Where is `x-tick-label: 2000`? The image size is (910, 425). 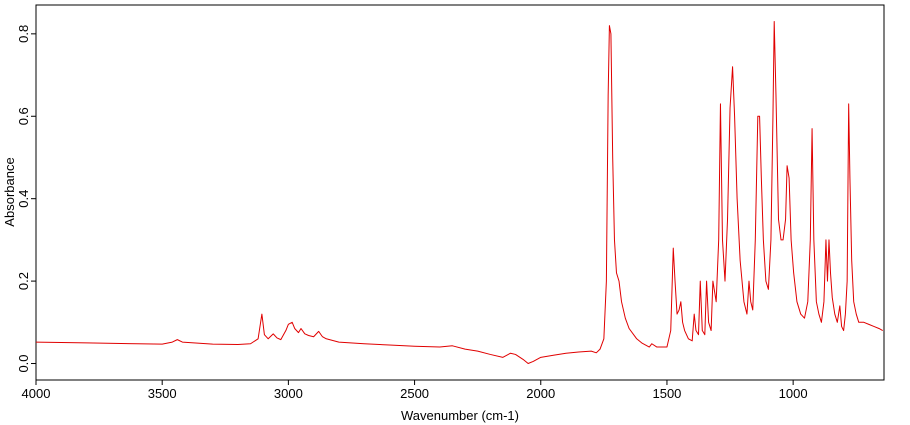
x-tick-label: 2000 is located at coordinates (540, 393).